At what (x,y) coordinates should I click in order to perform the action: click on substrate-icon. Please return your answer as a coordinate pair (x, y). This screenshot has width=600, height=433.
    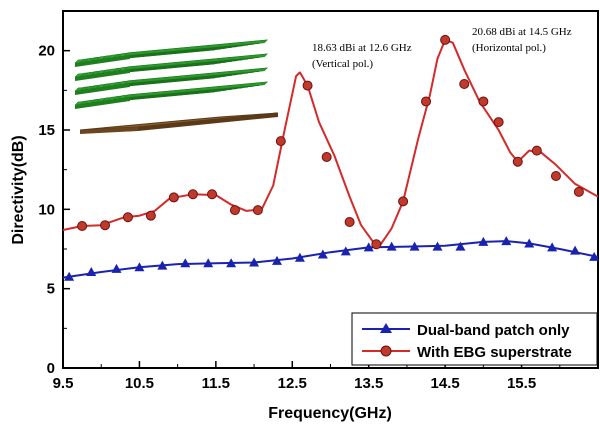
    Looking at the image, I should click on (179, 123).